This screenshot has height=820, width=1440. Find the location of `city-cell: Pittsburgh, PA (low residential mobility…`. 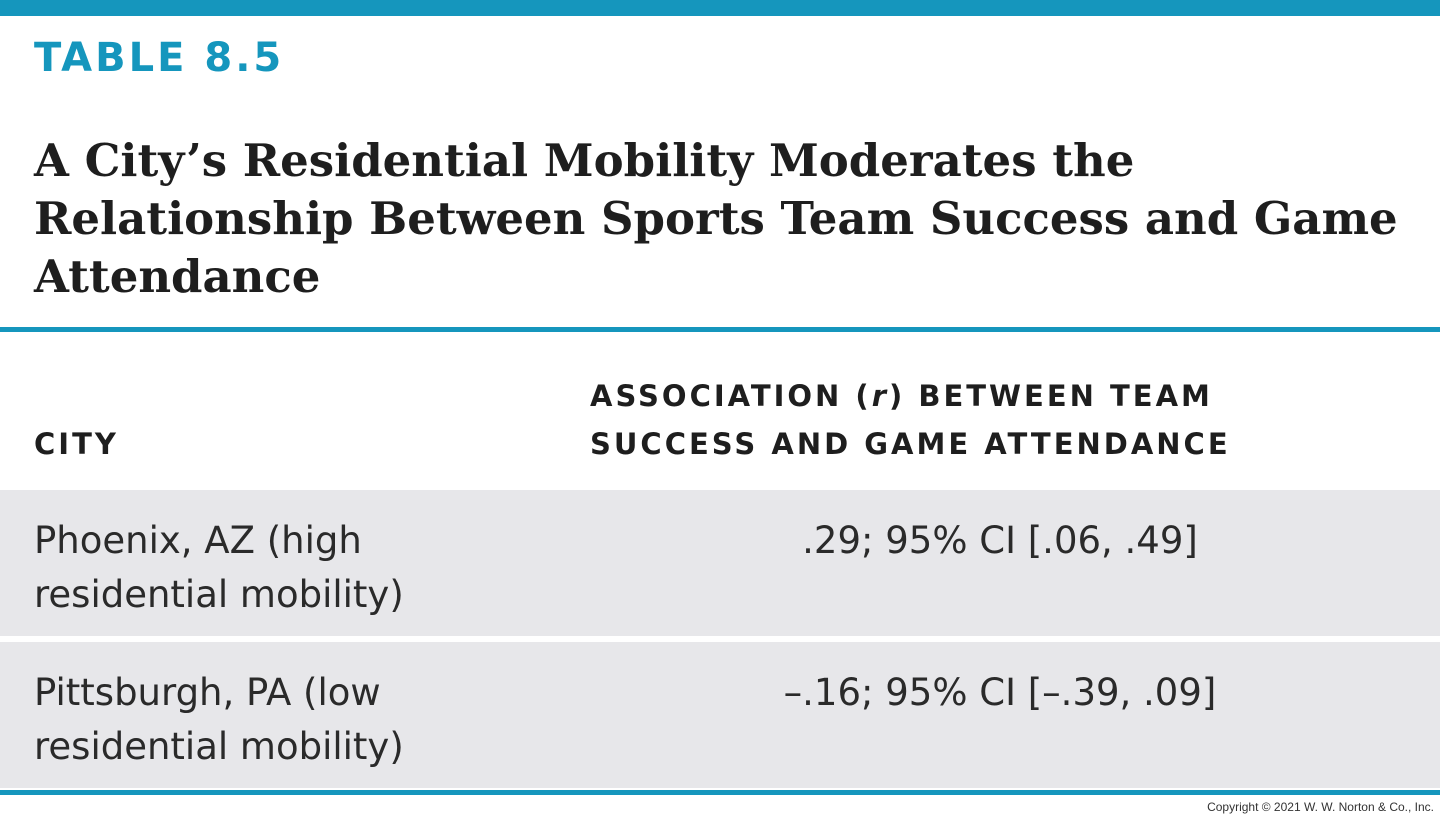

city-cell: Pittsburgh, PA (low residential mobility… is located at coordinates (219, 719).